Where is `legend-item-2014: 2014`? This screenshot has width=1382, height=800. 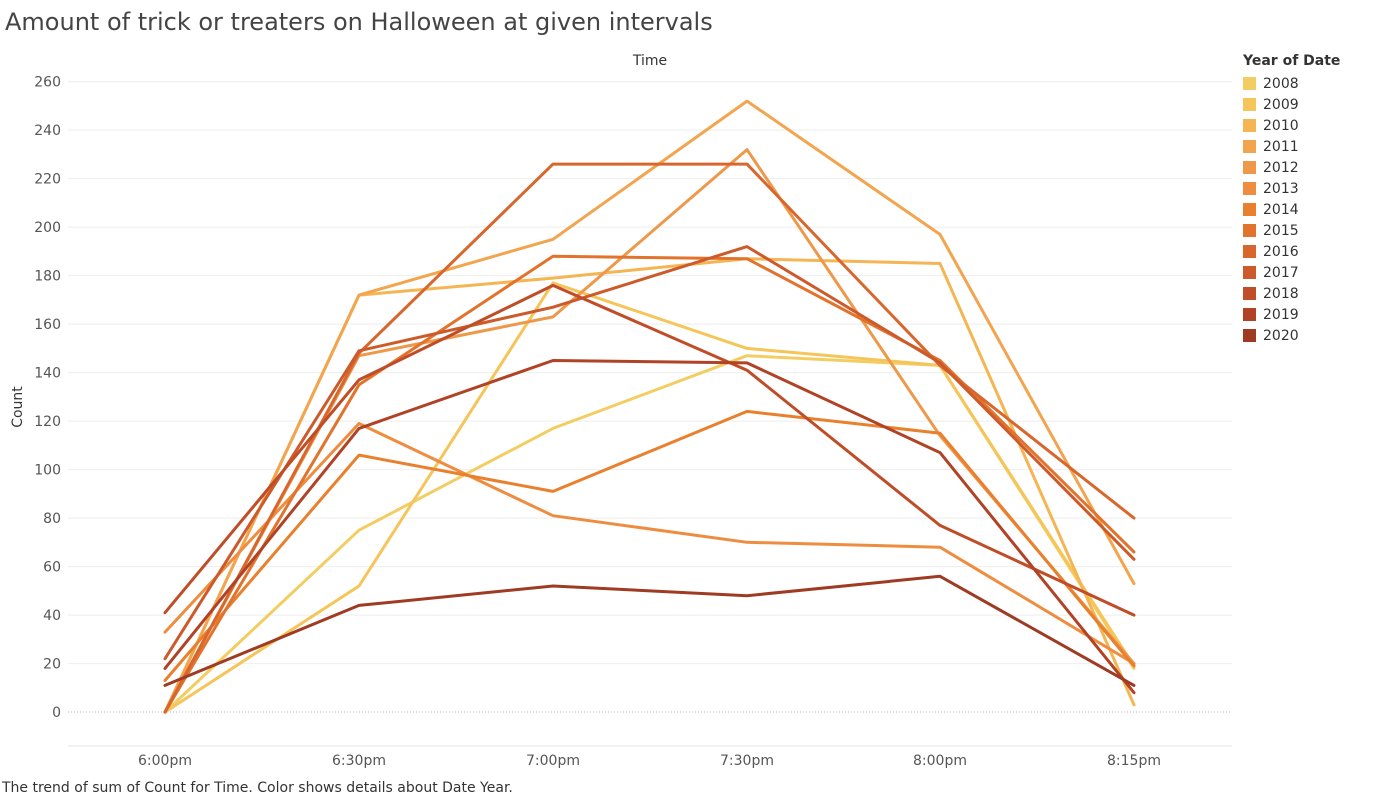 legend-item-2014: 2014 is located at coordinates (1291, 209).